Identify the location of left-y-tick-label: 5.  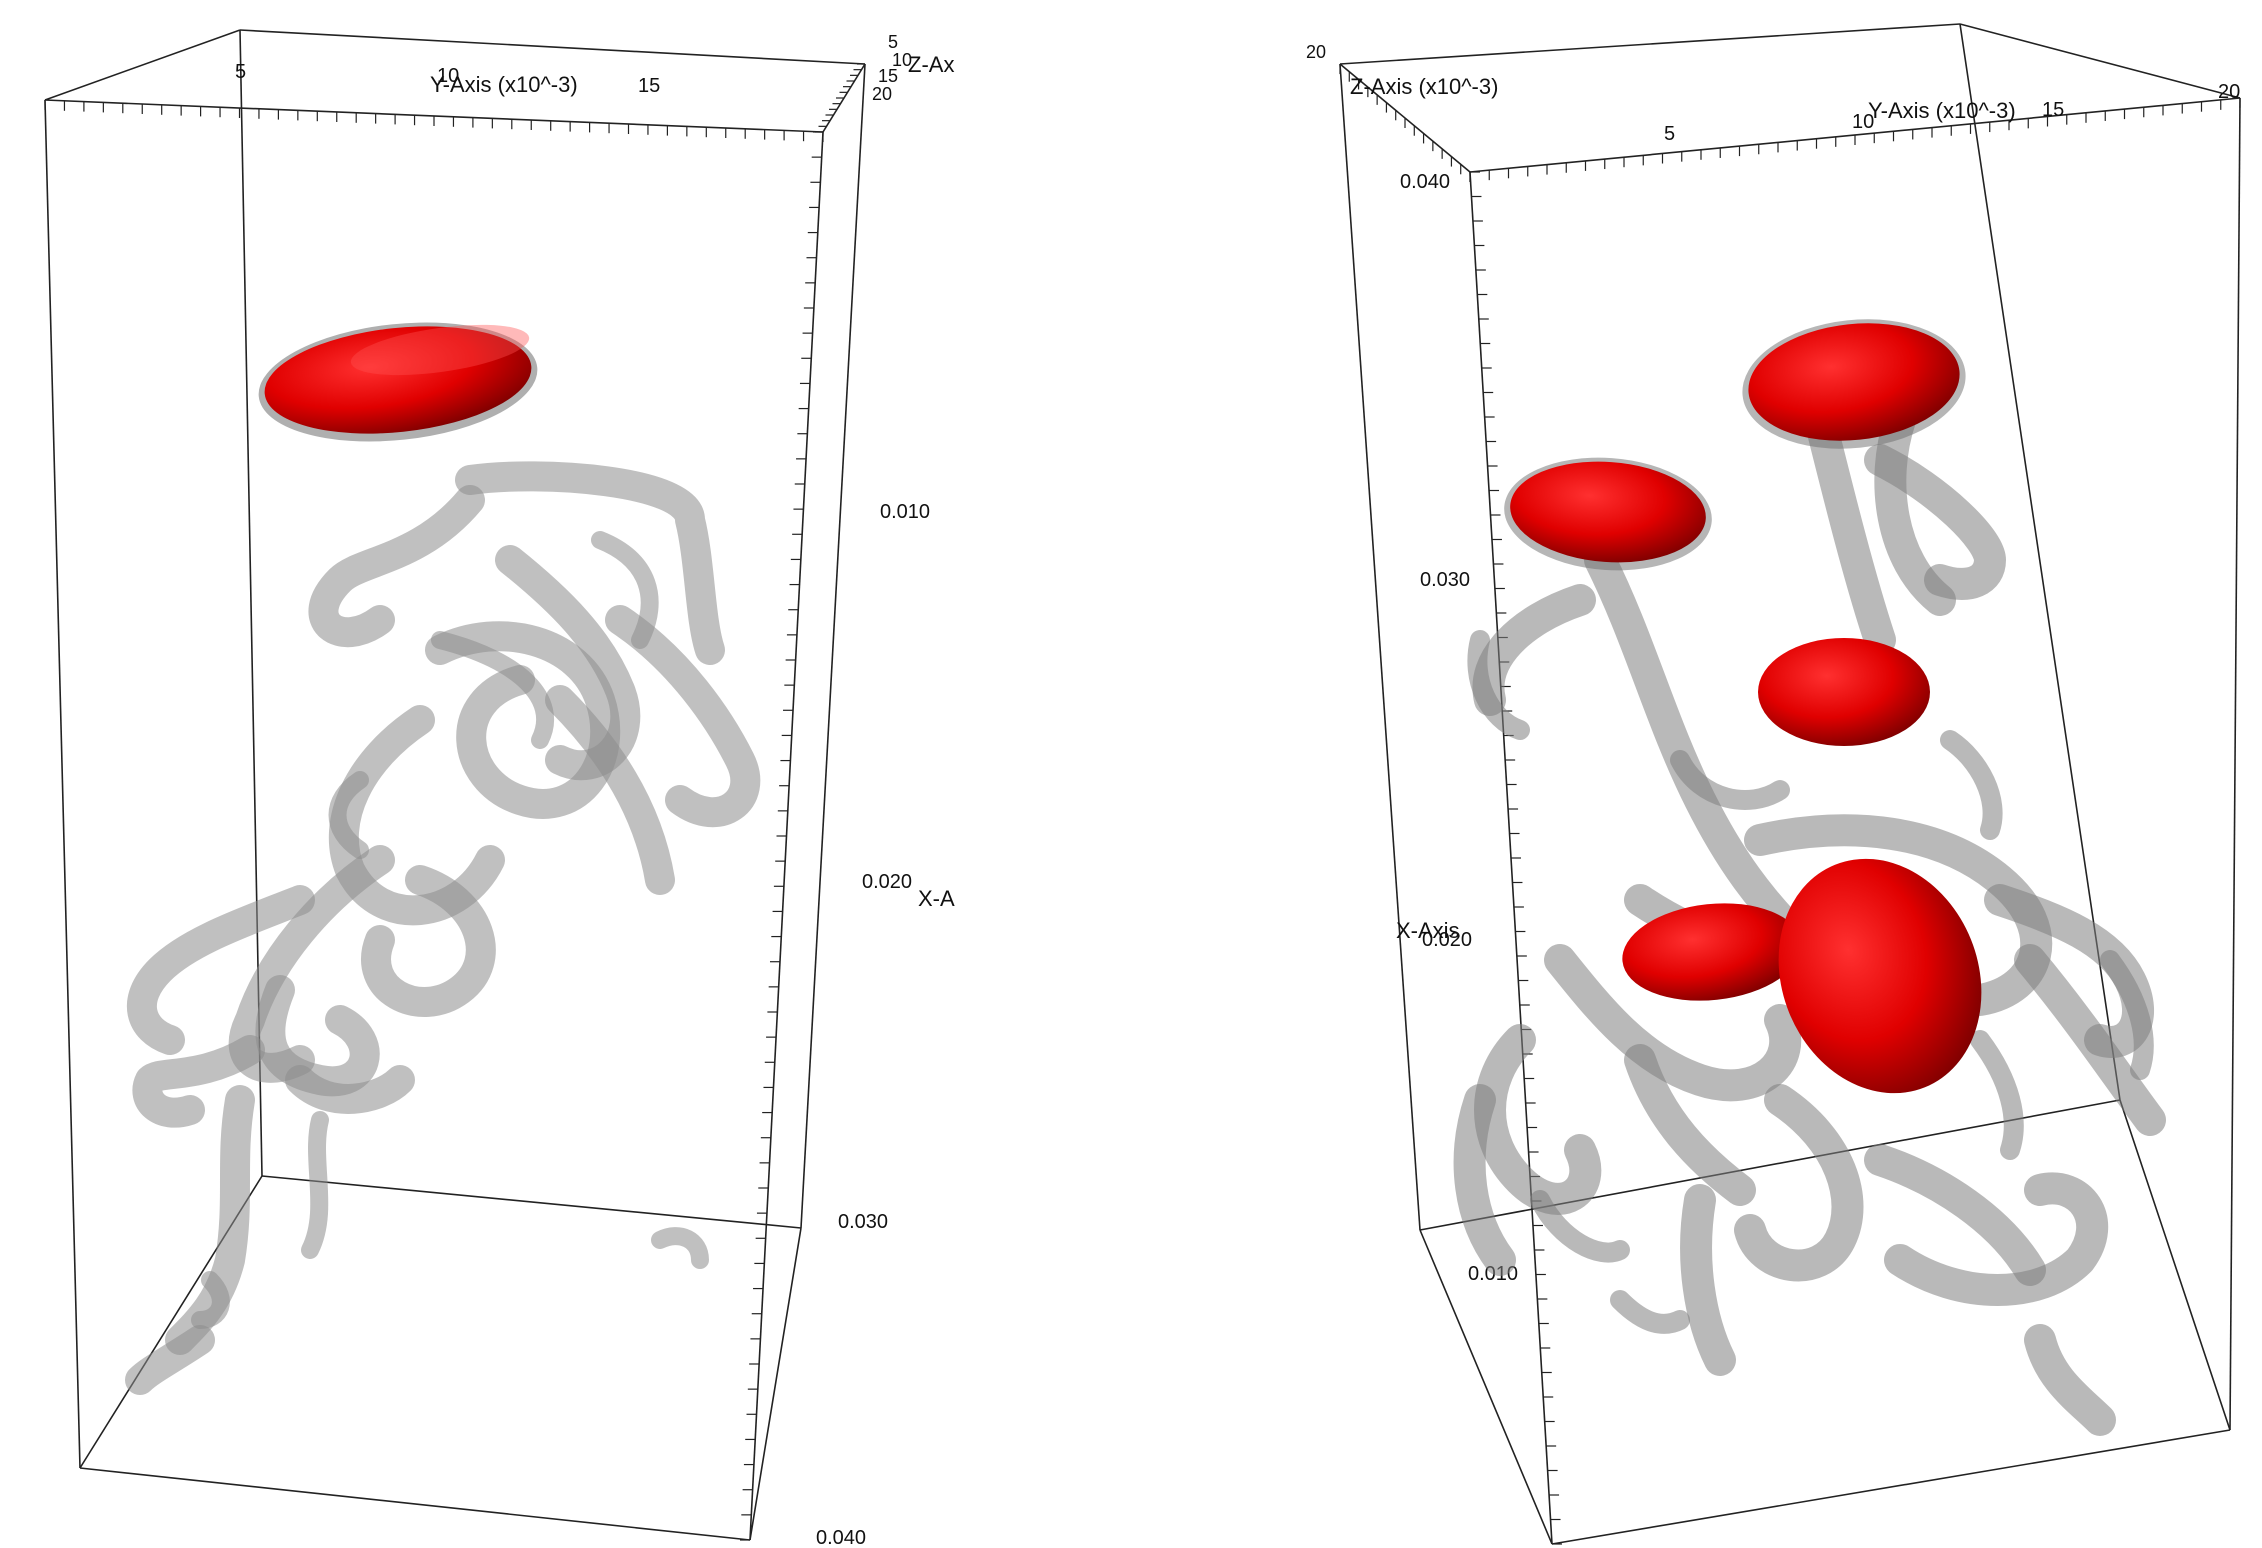
(240, 72).